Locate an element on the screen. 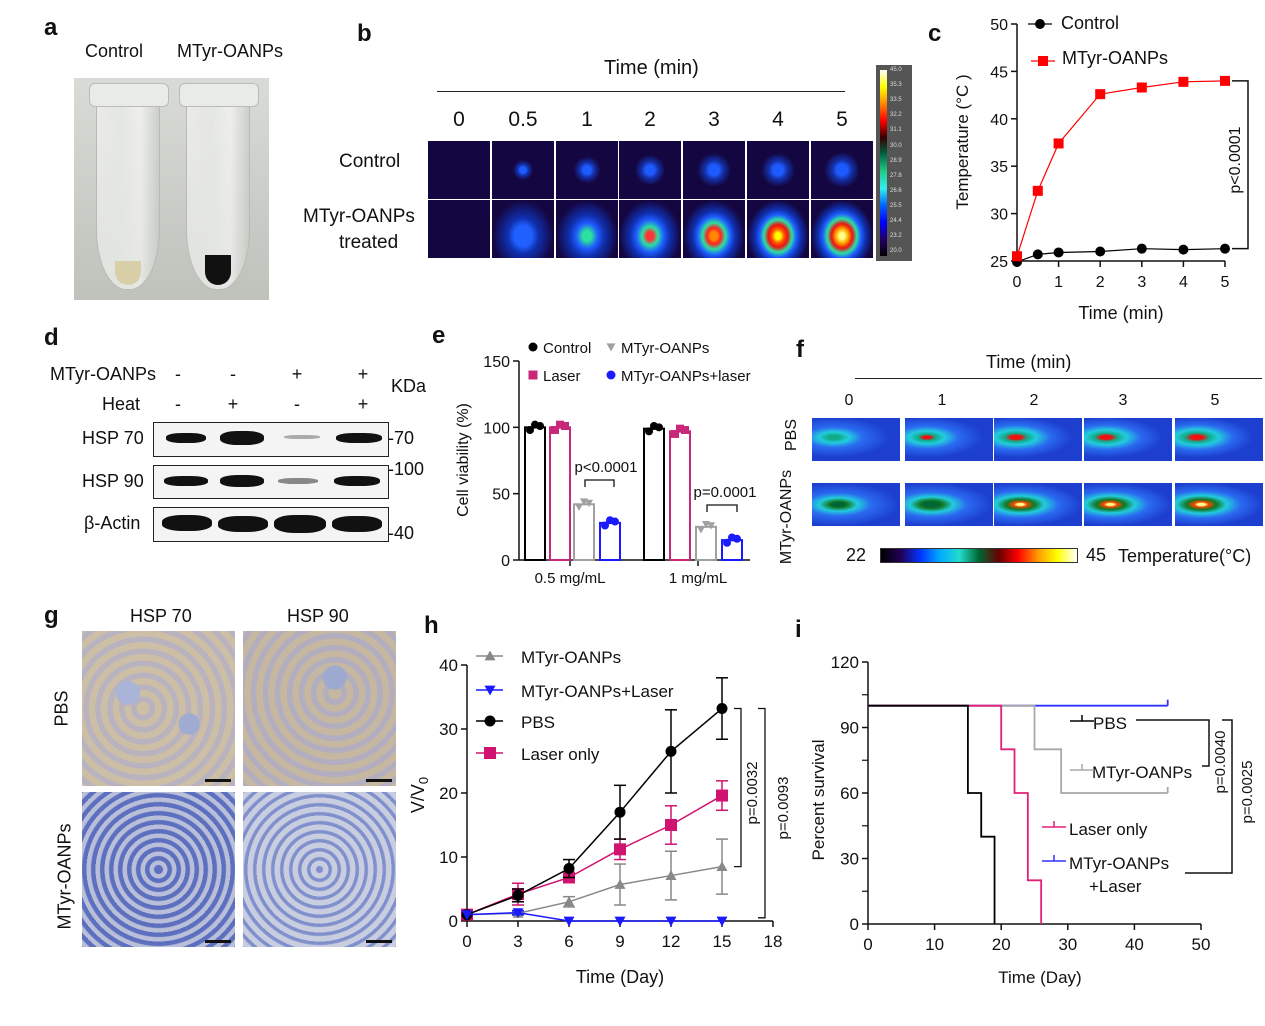 The height and width of the screenshot is (1026, 1265). e-legend-mtyr: MTyr-OANPs is located at coordinates (665, 348).